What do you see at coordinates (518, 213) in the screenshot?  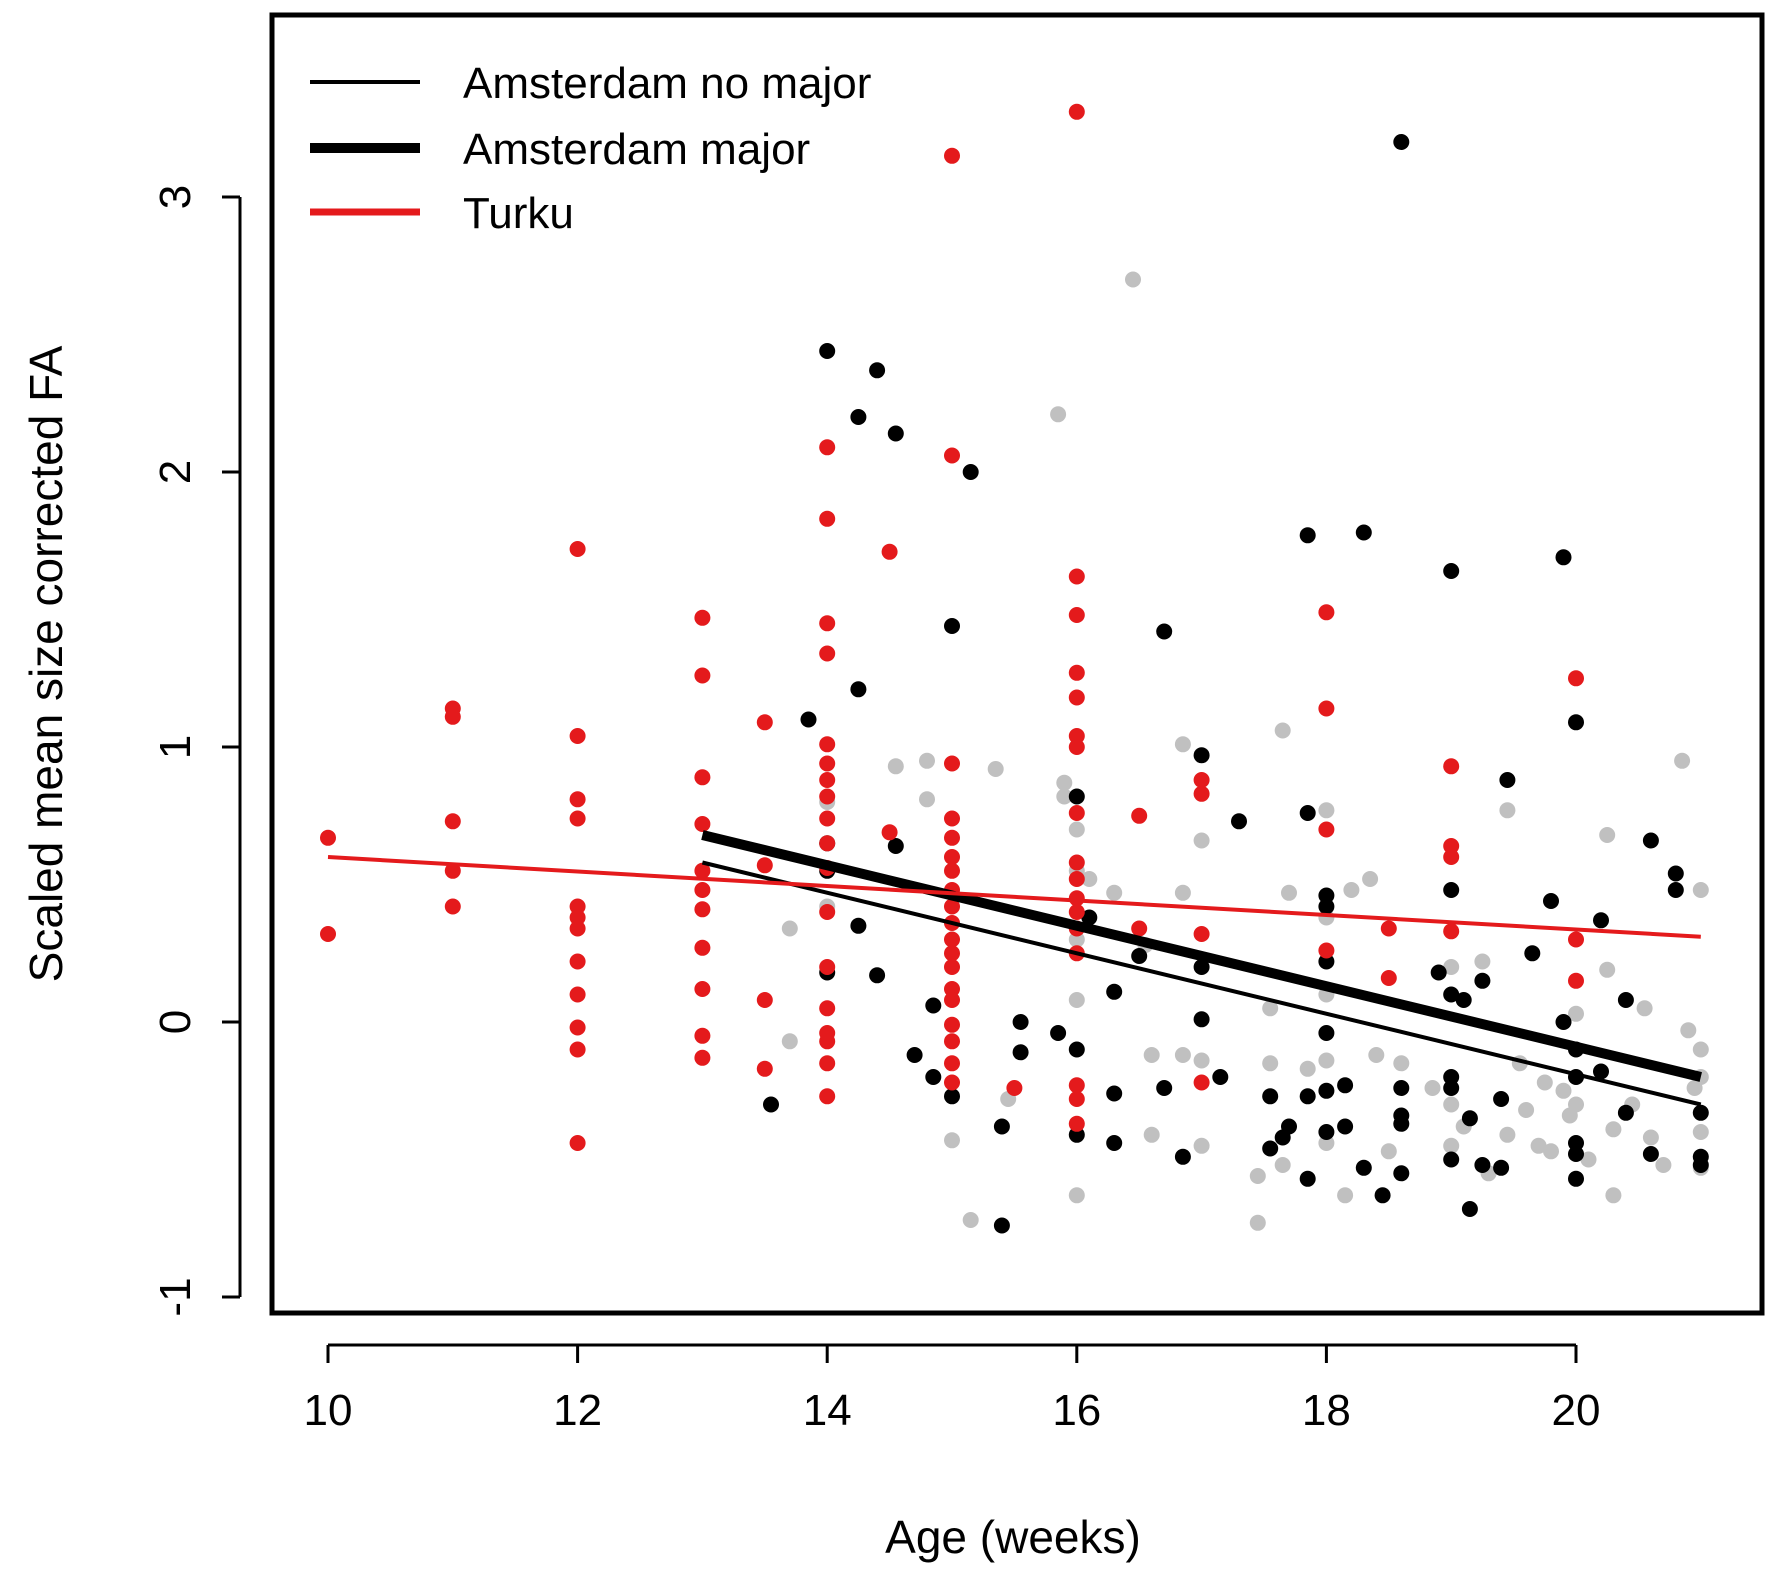 I see `legend-label-2: Turku` at bounding box center [518, 213].